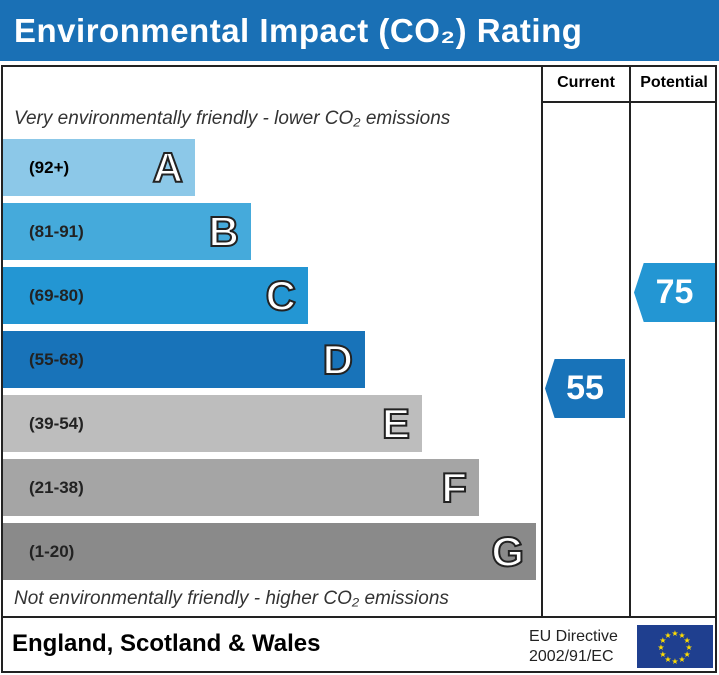 The height and width of the screenshot is (675, 719). I want to click on band-d: (55-68) D, so click(184, 359).